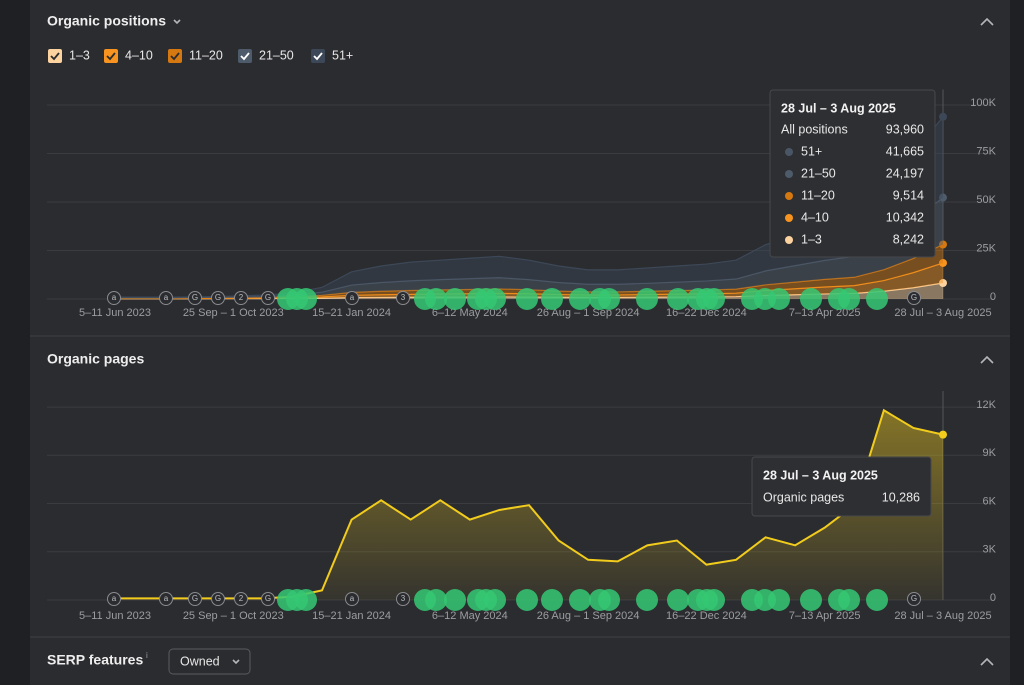 The image size is (1024, 685). What do you see at coordinates (588, 313) in the screenshot?
I see `x-tick-label: 26 Aug – 1 Sep 2024` at bounding box center [588, 313].